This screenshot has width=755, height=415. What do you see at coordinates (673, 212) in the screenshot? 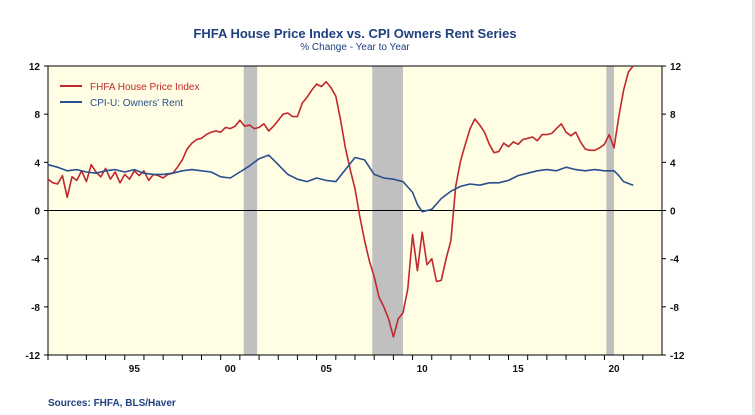
I see `y-tick-label-right: 0` at bounding box center [673, 212].